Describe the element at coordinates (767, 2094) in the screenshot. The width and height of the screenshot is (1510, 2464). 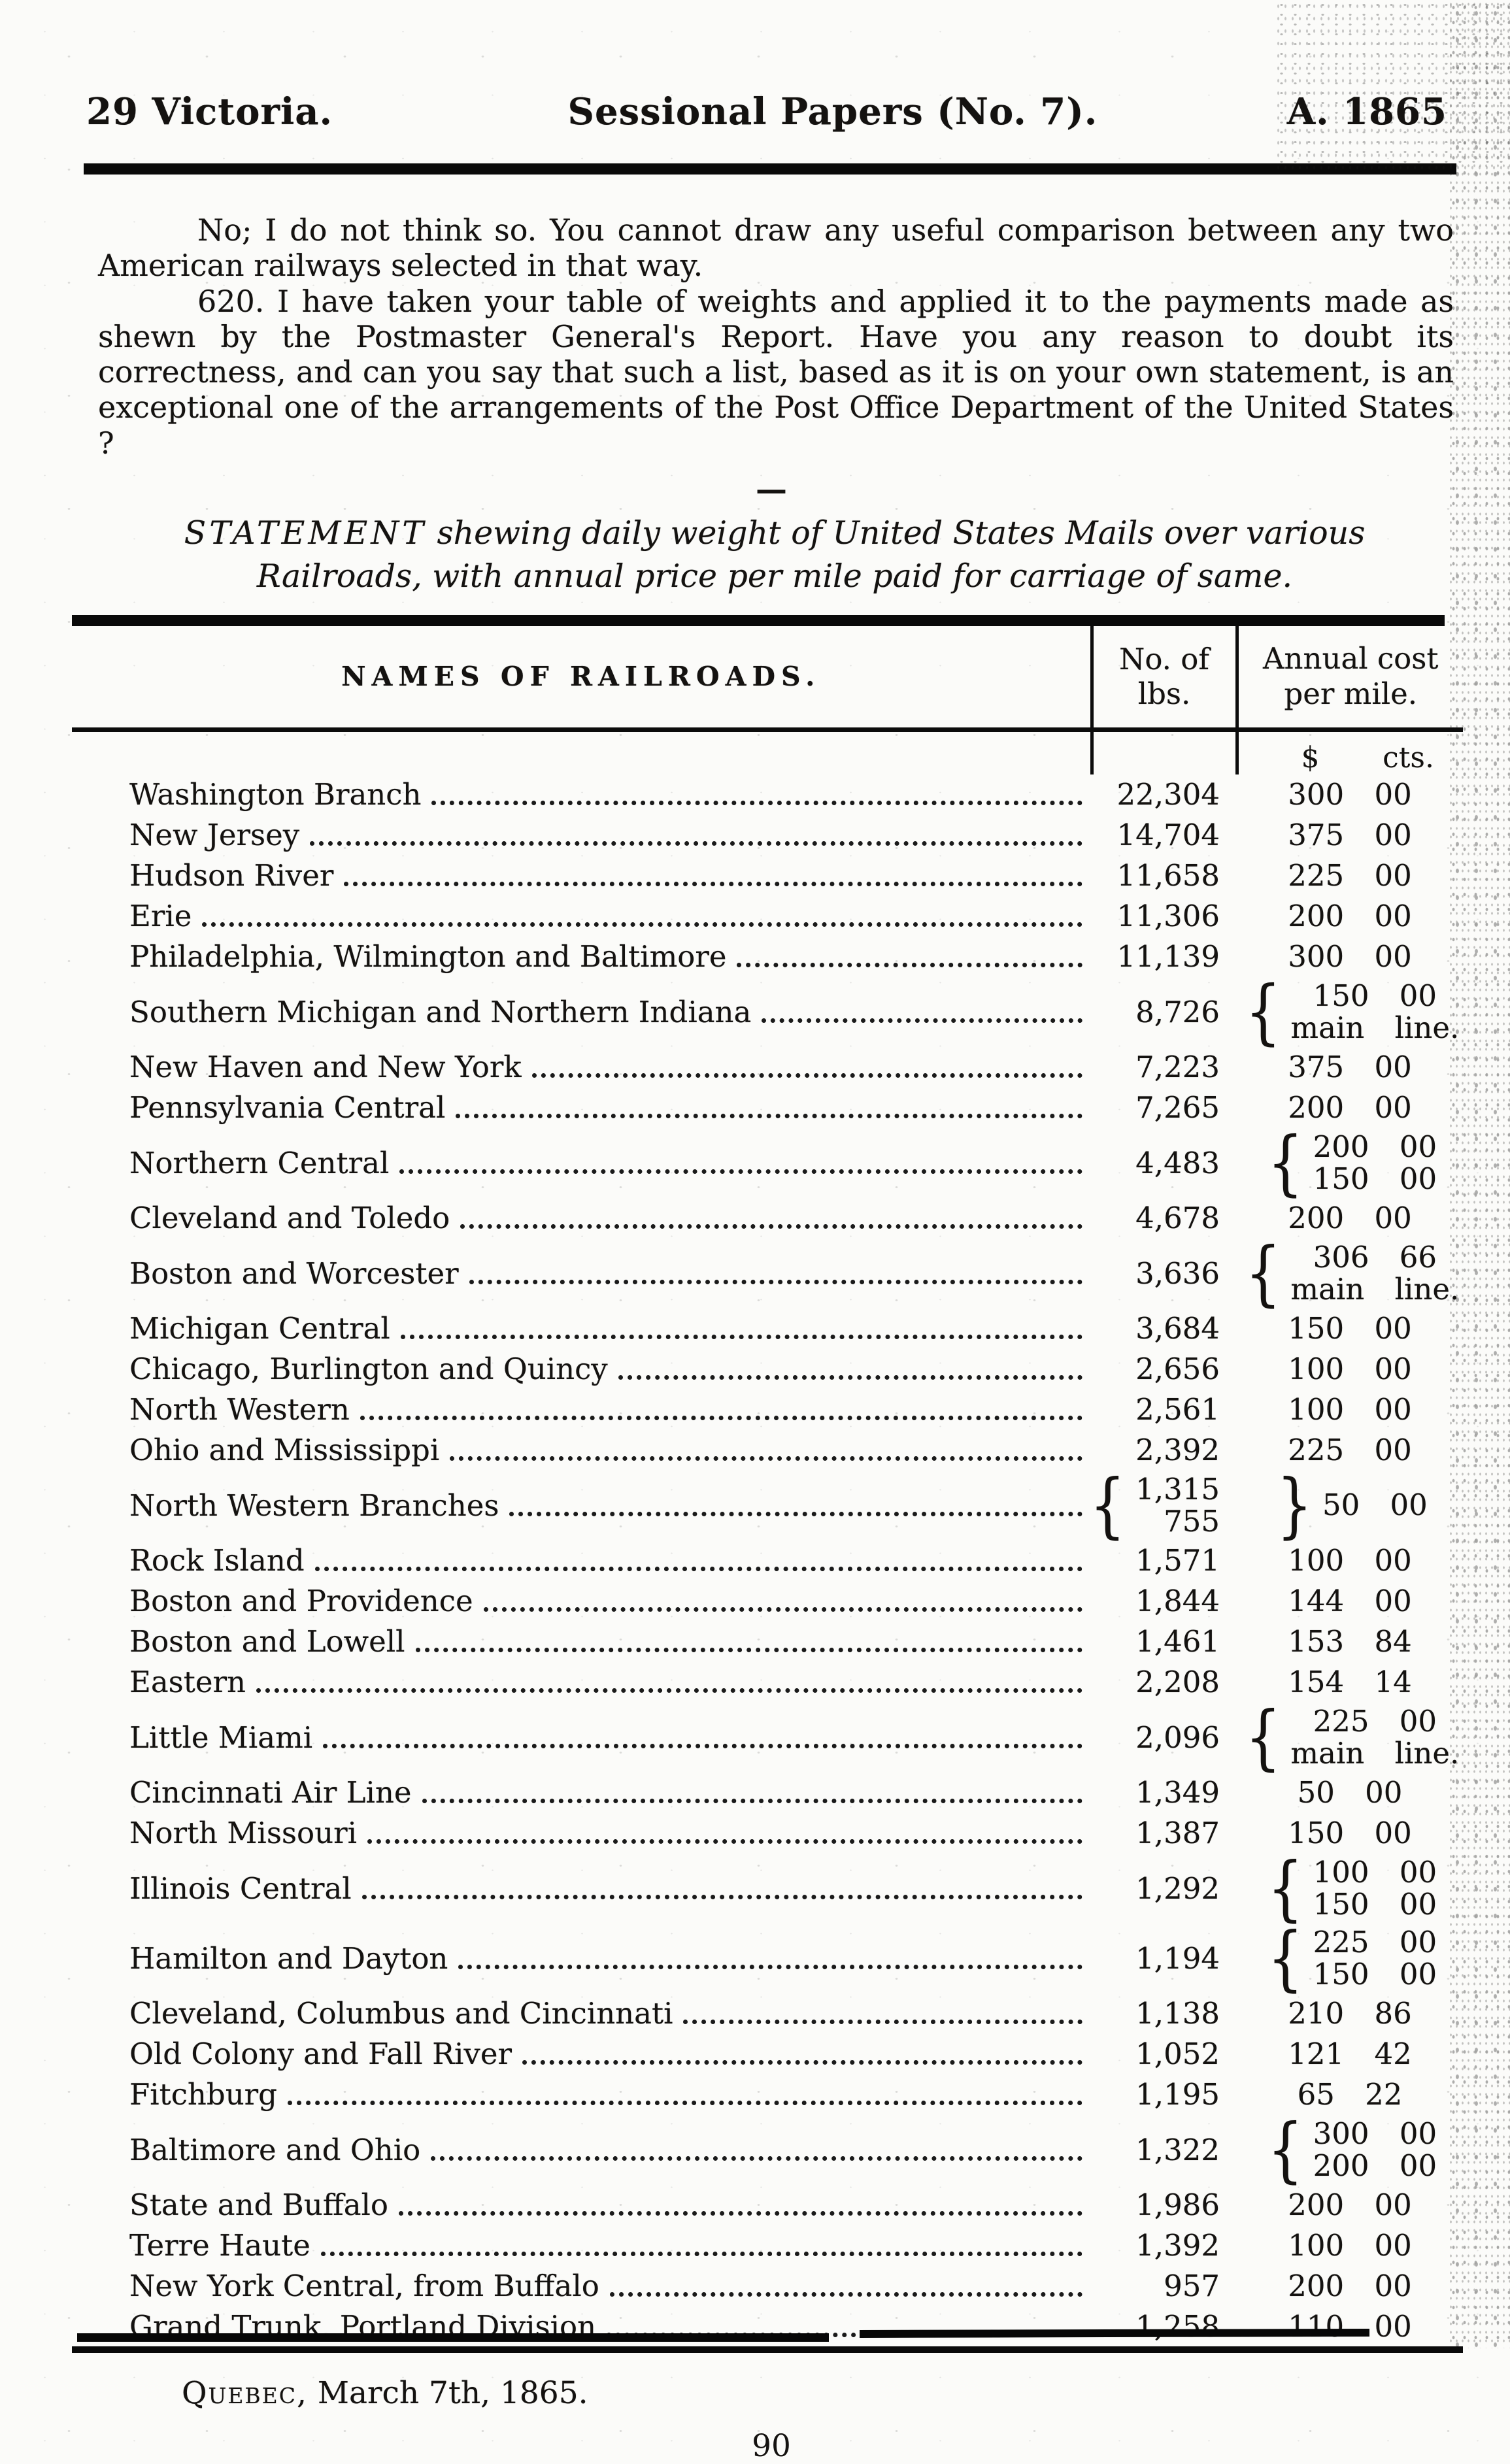
I see `table-row: Fitchburg 1,195 65 22` at that location.